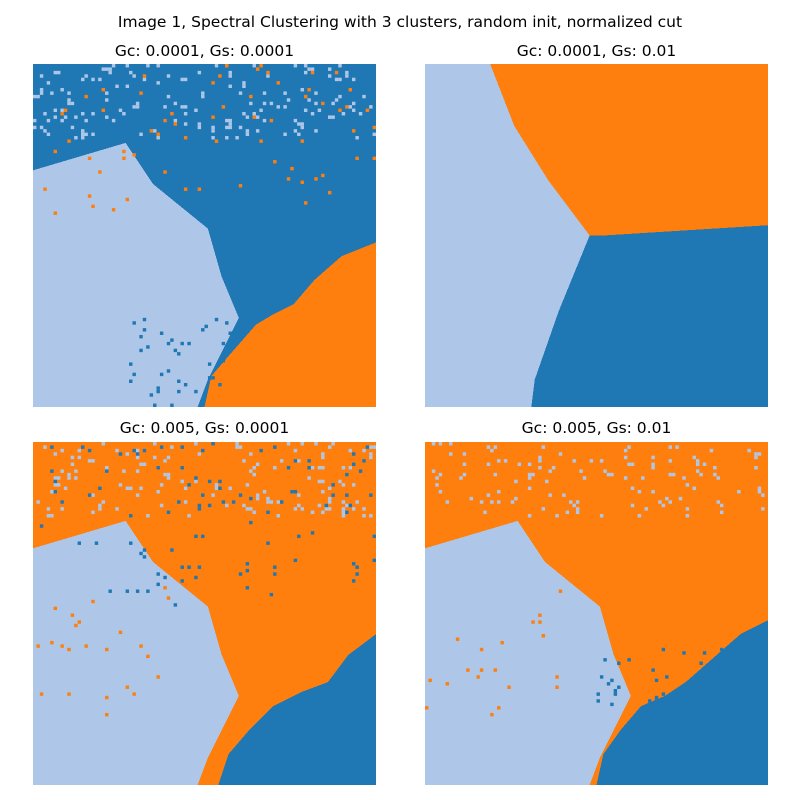 This screenshot has width=800, height=800. What do you see at coordinates (204, 102) in the screenshot?
I see `noise-pixels-light-blue` at bounding box center [204, 102].